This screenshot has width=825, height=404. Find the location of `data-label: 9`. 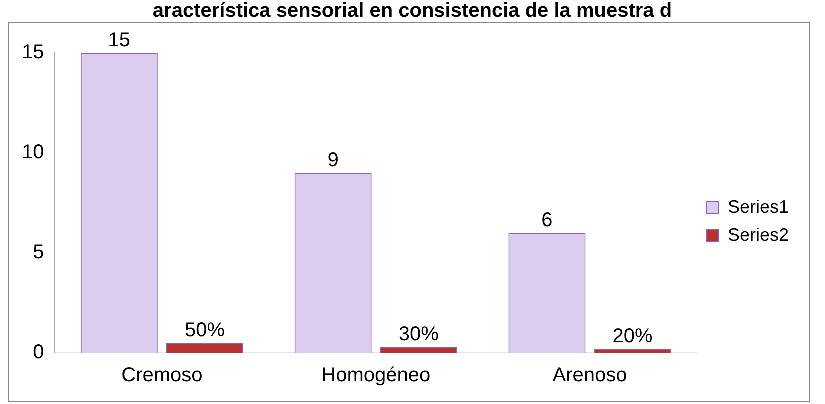

data-label: 9 is located at coordinates (333, 161).